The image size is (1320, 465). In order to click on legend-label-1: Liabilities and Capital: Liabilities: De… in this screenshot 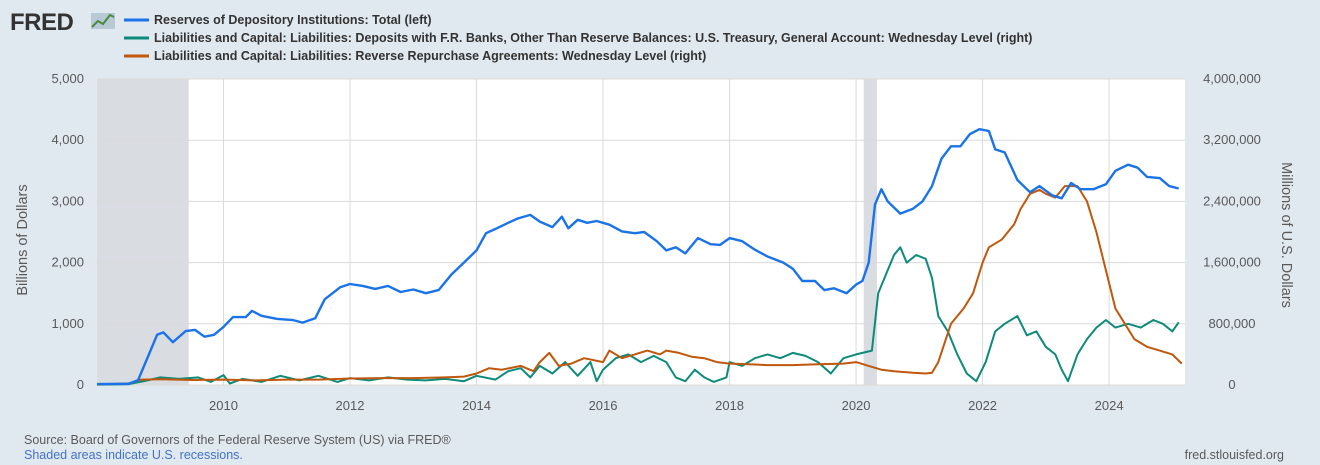, I will do `click(593, 38)`.